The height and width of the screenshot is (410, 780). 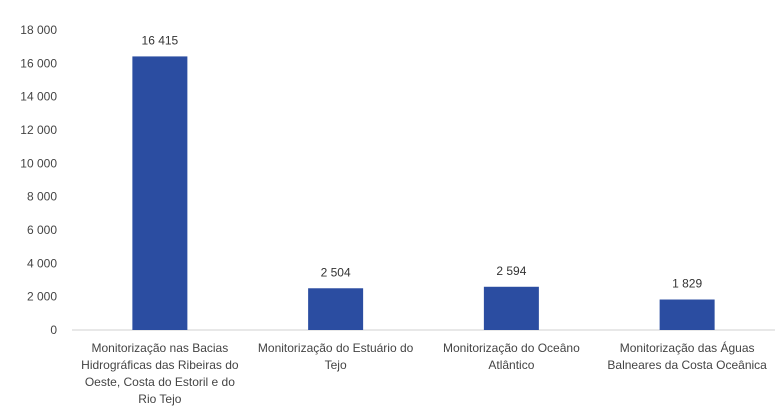 What do you see at coordinates (336, 356) in the screenshot?
I see `x-category-label: Monitorização do Estuário do Tejo` at bounding box center [336, 356].